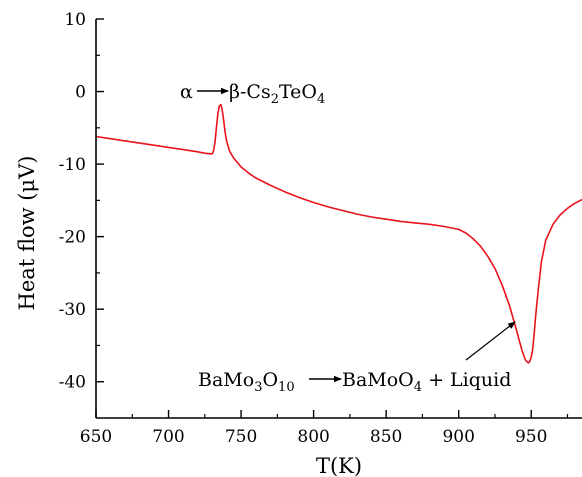  I want to click on annotation-alpha-symbol: α, so click(186, 92).